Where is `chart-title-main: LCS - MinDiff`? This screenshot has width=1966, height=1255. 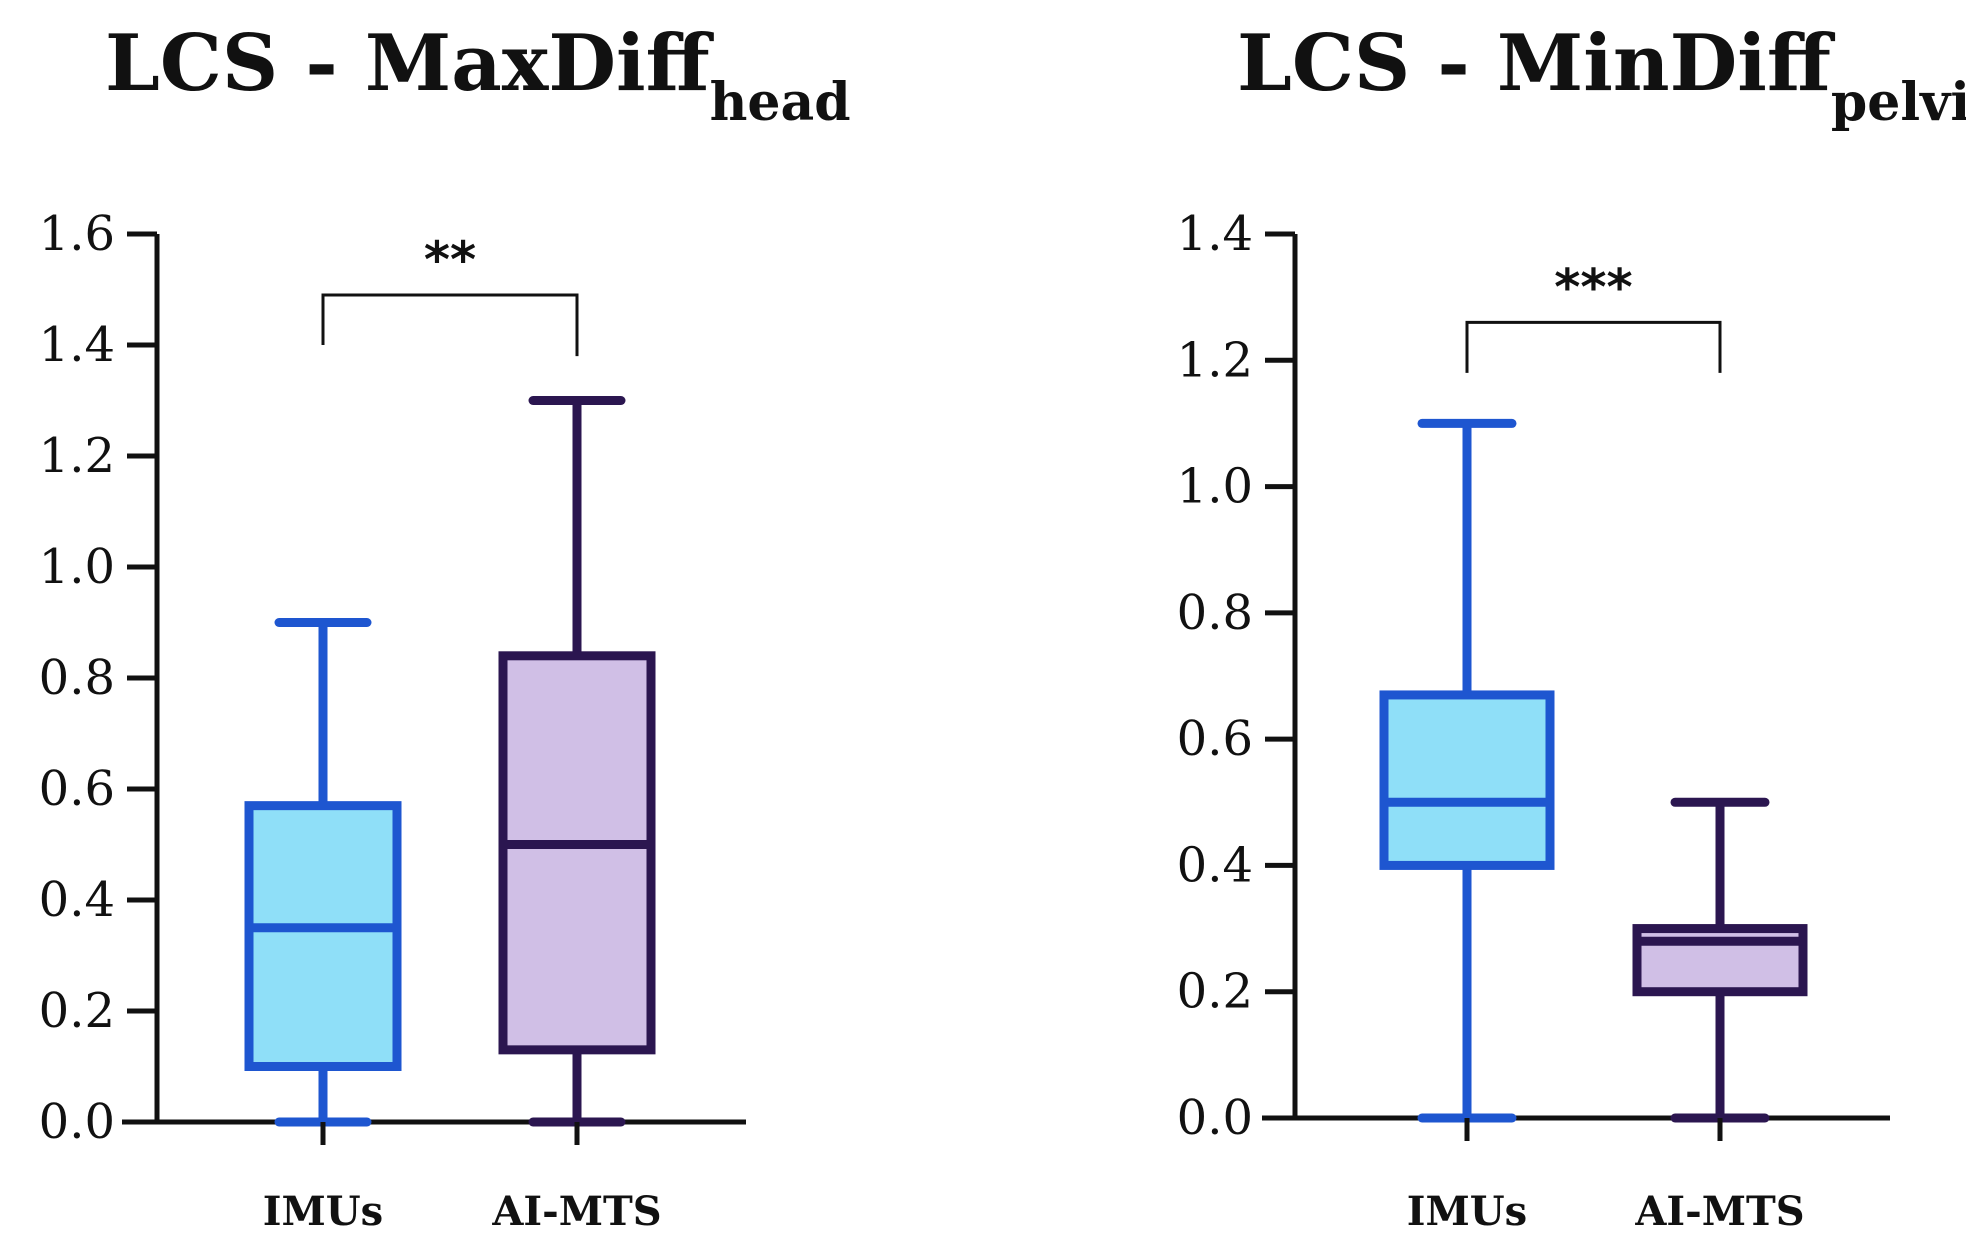 chart-title-main: LCS - MinDiff is located at coordinates (1536, 63).